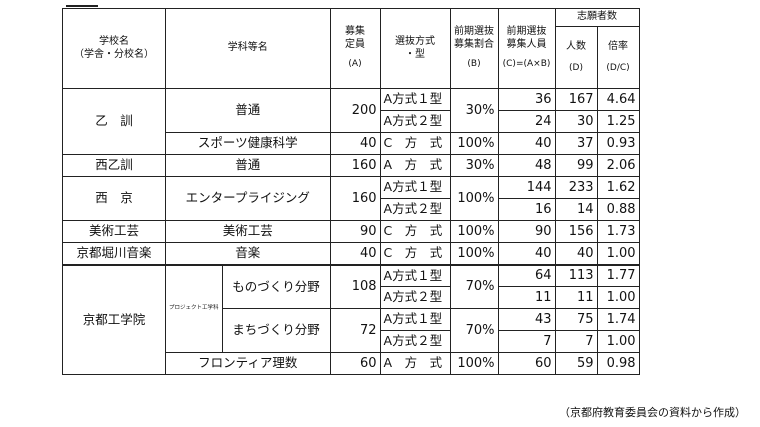 This screenshot has width=760, height=427. I want to click on course-cell: フロンティア理数, so click(248, 363).